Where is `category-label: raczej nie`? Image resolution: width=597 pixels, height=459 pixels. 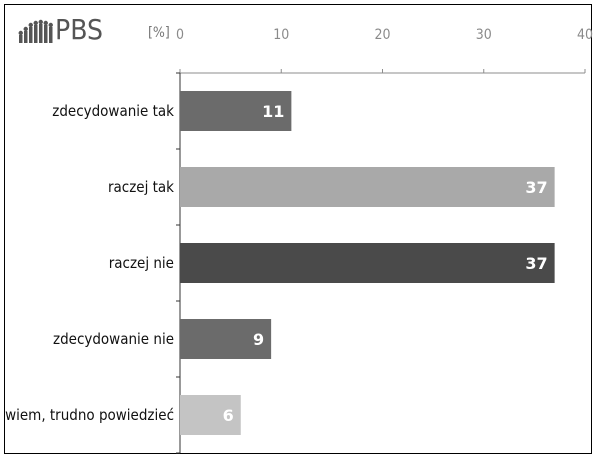 category-label: raczej nie is located at coordinates (141, 263).